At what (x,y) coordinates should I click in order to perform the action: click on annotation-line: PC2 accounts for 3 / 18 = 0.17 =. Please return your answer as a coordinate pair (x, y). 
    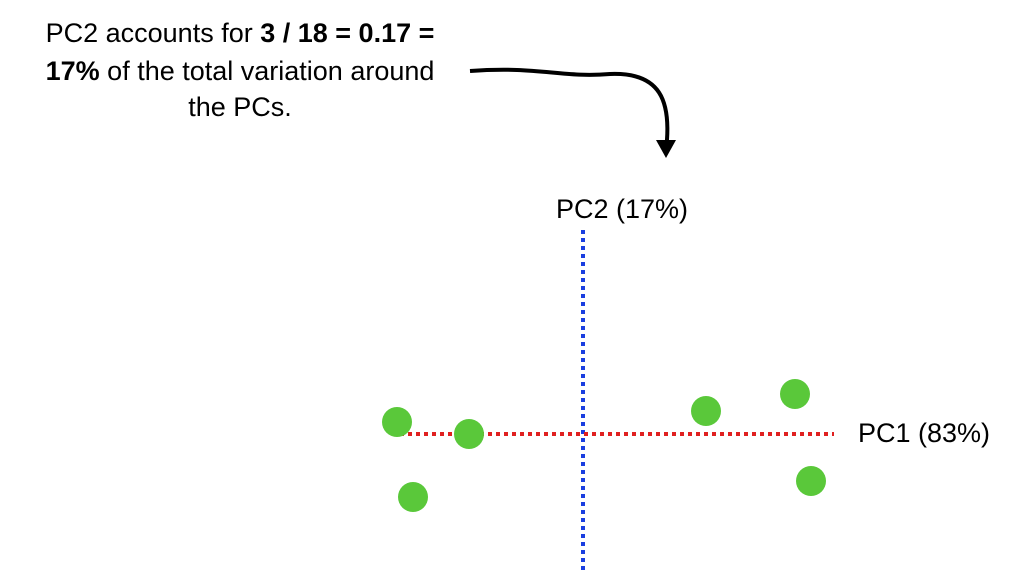
    Looking at the image, I should click on (240, 33).